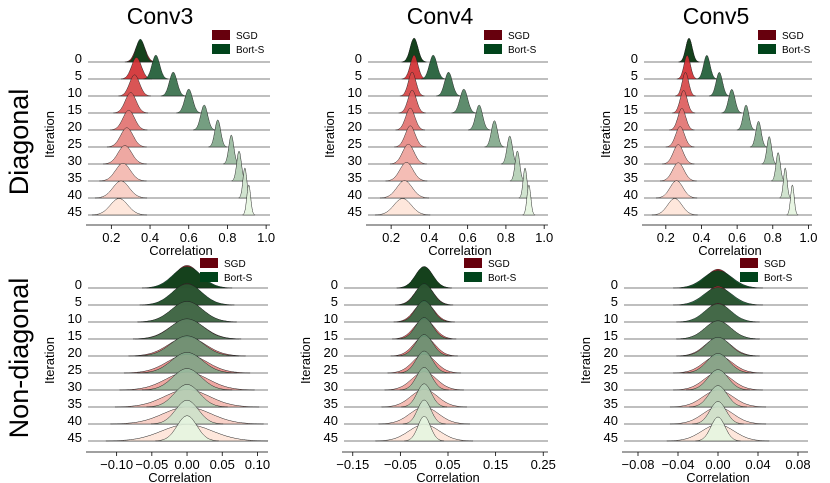 Image resolution: width=830 pixels, height=483 pixels. Describe the element at coordinates (701, 237) in the screenshot. I see `x-tick-label: 0.4` at that location.